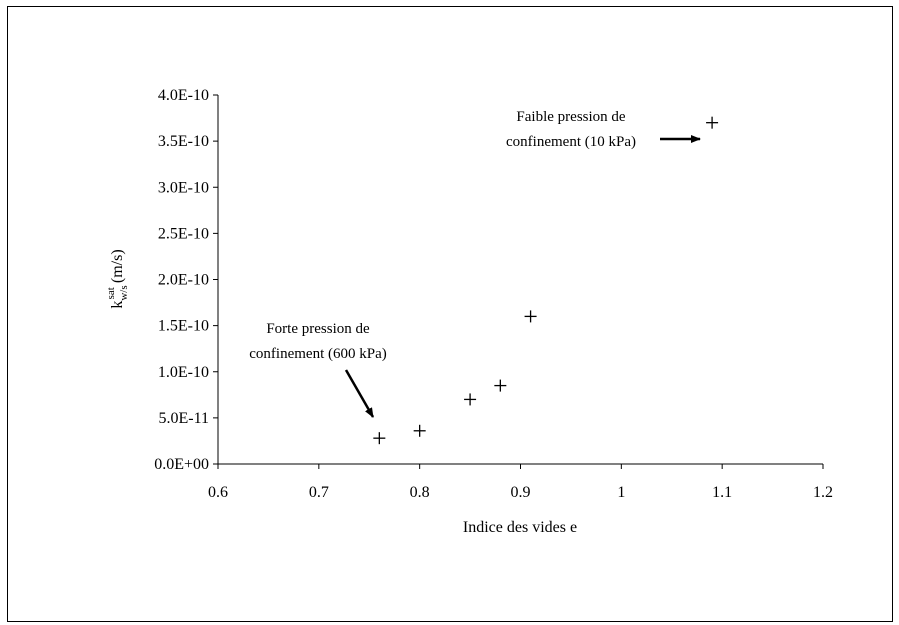 This screenshot has width=899, height=625. I want to click on x-tick-label: 0.9, so click(521, 492).